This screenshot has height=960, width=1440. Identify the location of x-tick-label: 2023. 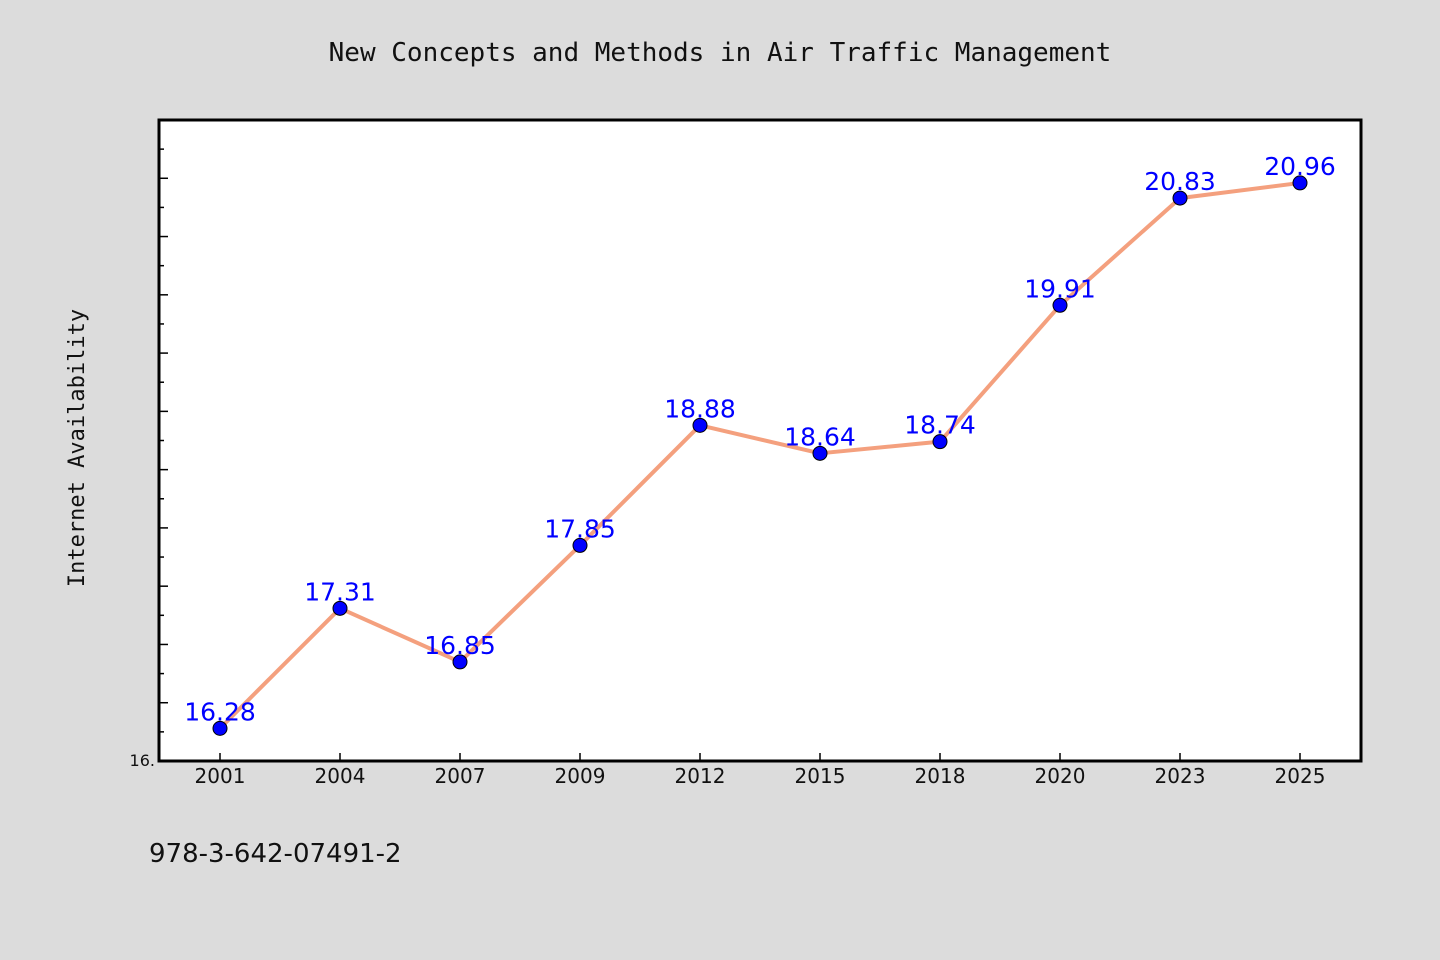
(1180, 776).